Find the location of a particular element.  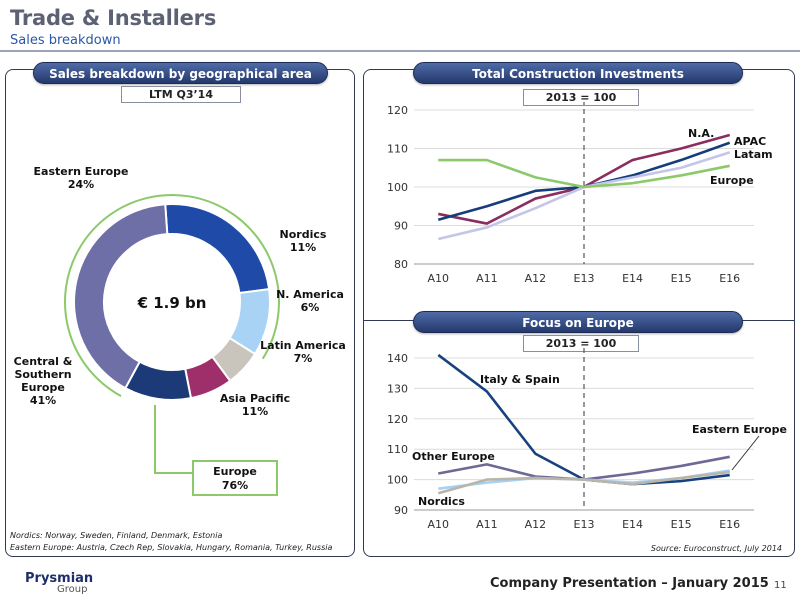

y-tick-label: 80 is located at coordinates (401, 264).